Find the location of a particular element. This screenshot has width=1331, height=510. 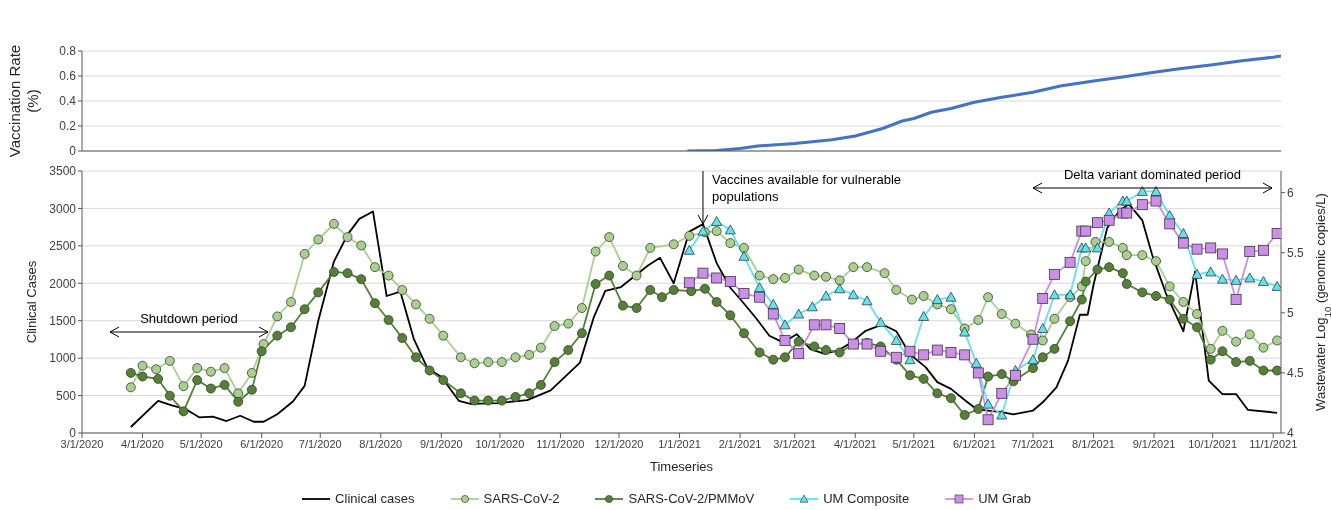

legend-label: UM Grab is located at coordinates (1004, 498).